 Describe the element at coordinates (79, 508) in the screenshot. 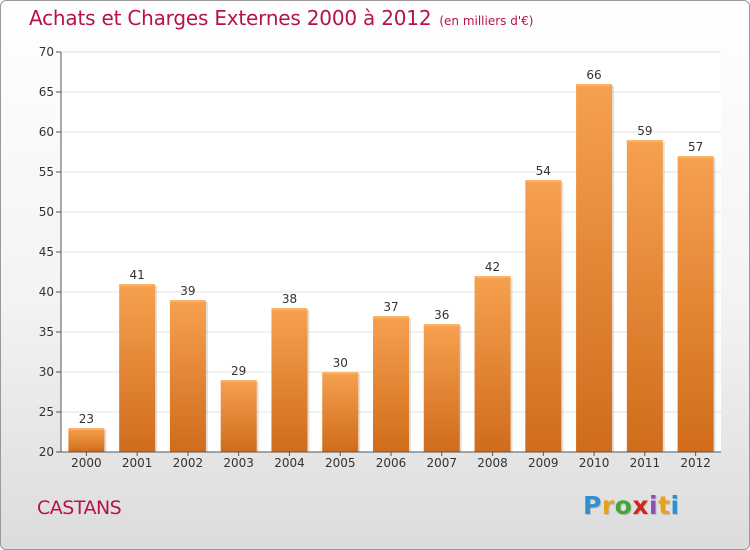

I see `commune-name: CASTANS` at that location.